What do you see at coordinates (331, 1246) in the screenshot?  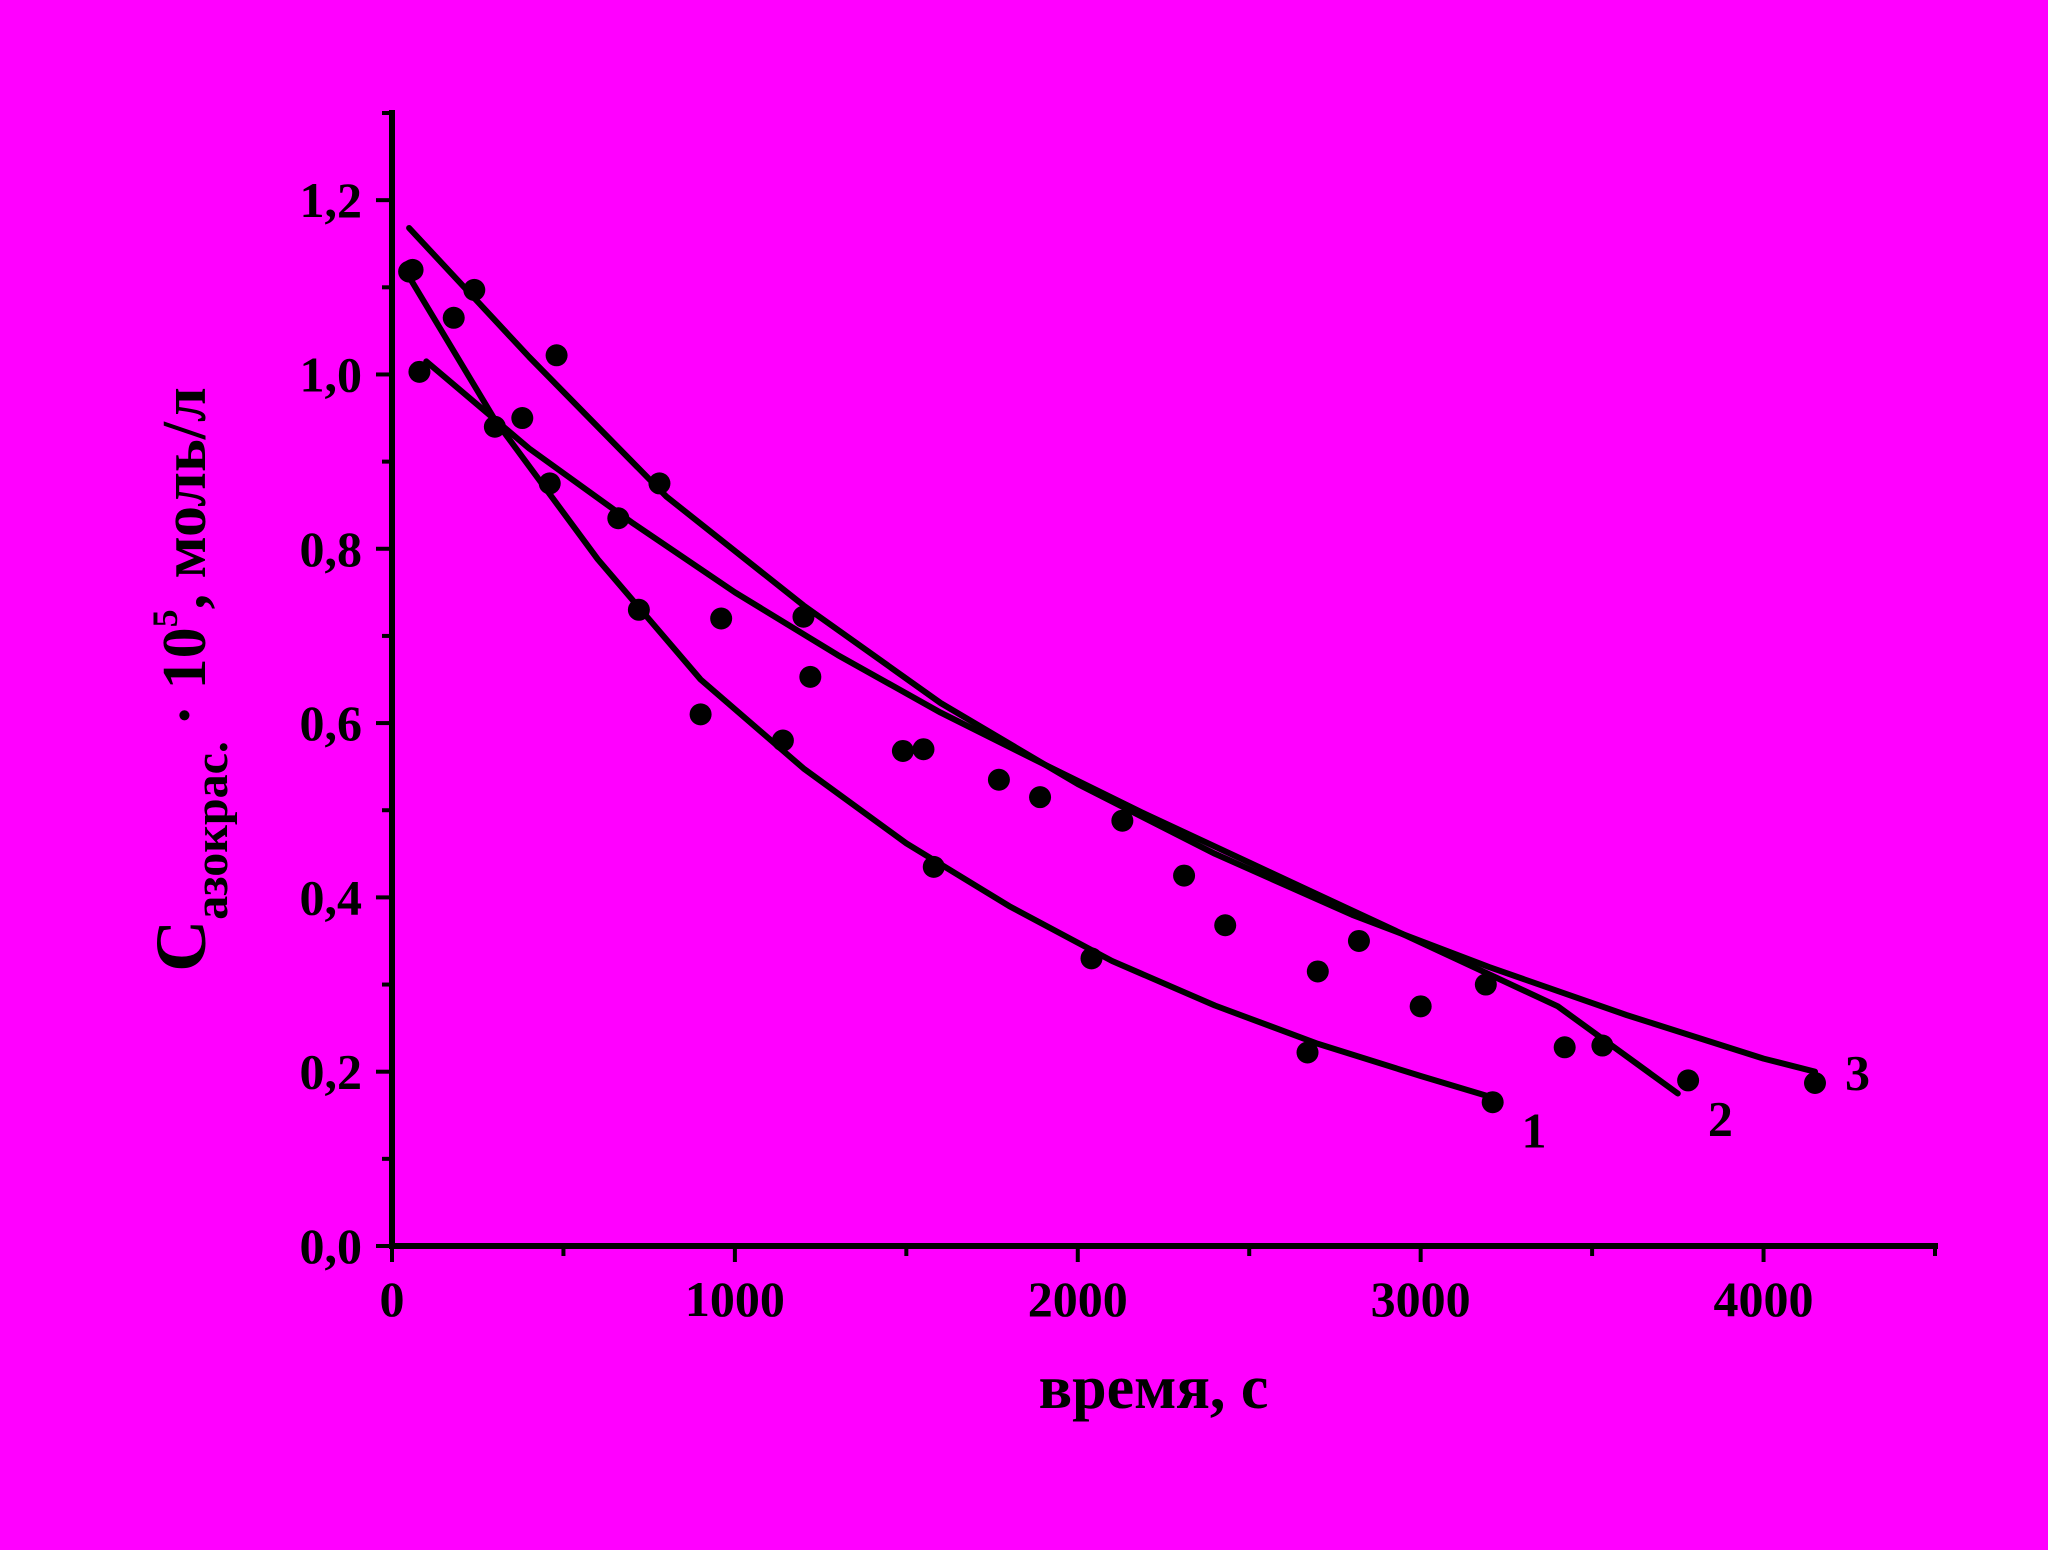 I see `y-tick-label: 0,0` at bounding box center [331, 1246].